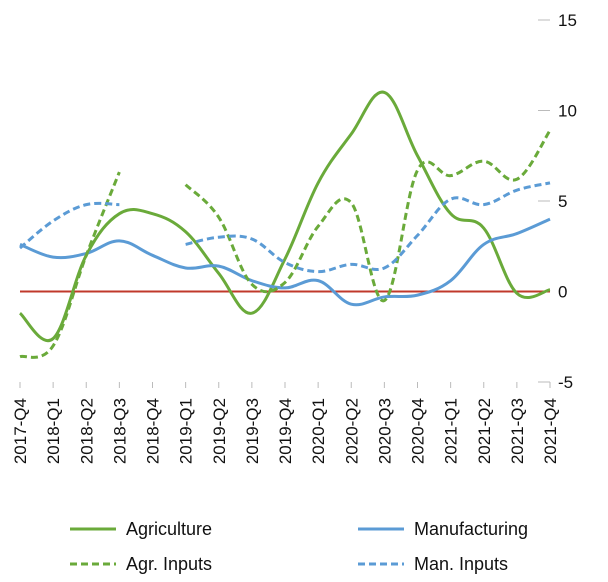  What do you see at coordinates (70, 265) in the screenshot?
I see `series-line-agr-inputs` at bounding box center [70, 265].